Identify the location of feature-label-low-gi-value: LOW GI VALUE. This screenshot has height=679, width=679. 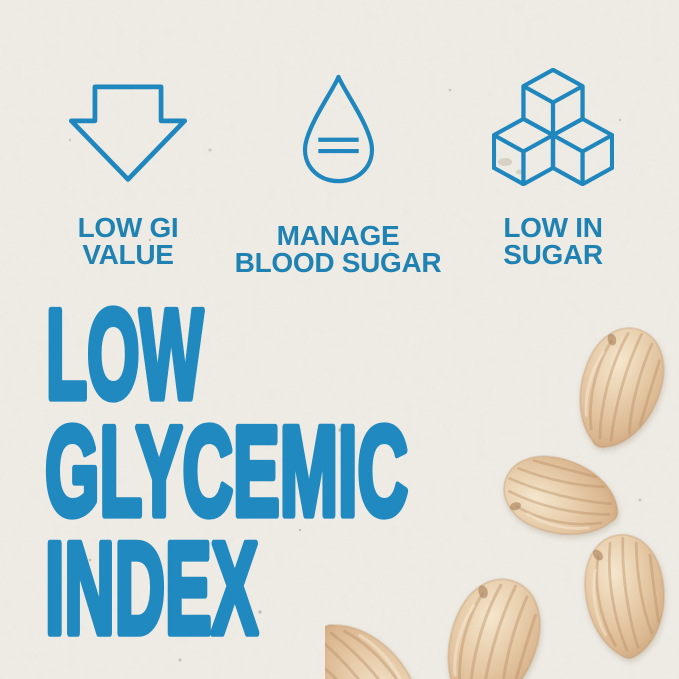
(128, 241).